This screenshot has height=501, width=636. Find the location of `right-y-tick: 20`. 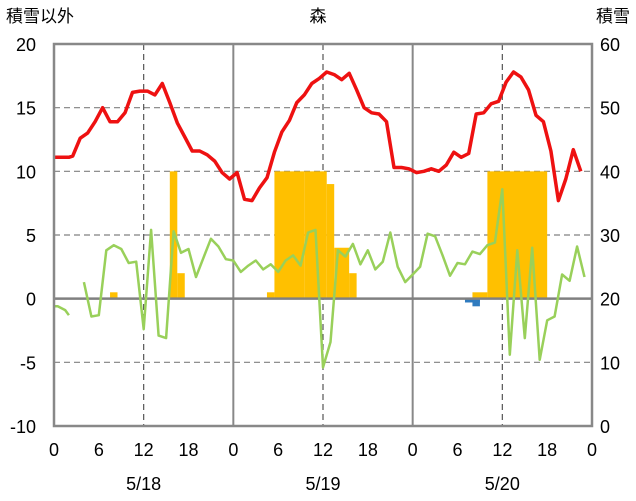

right-y-tick: 20 is located at coordinates (610, 300).